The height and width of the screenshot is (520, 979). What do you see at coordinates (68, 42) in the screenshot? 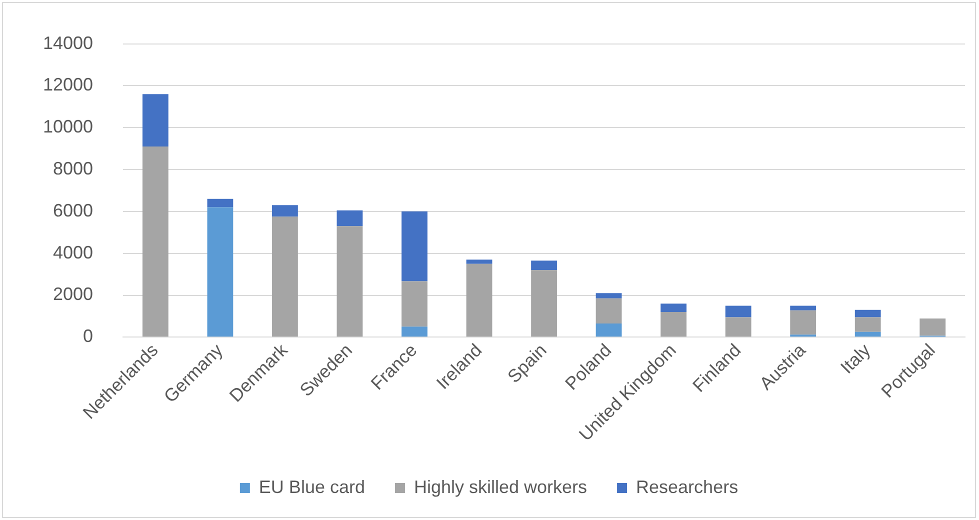
I see `y-tick-label: 14000` at bounding box center [68, 42].